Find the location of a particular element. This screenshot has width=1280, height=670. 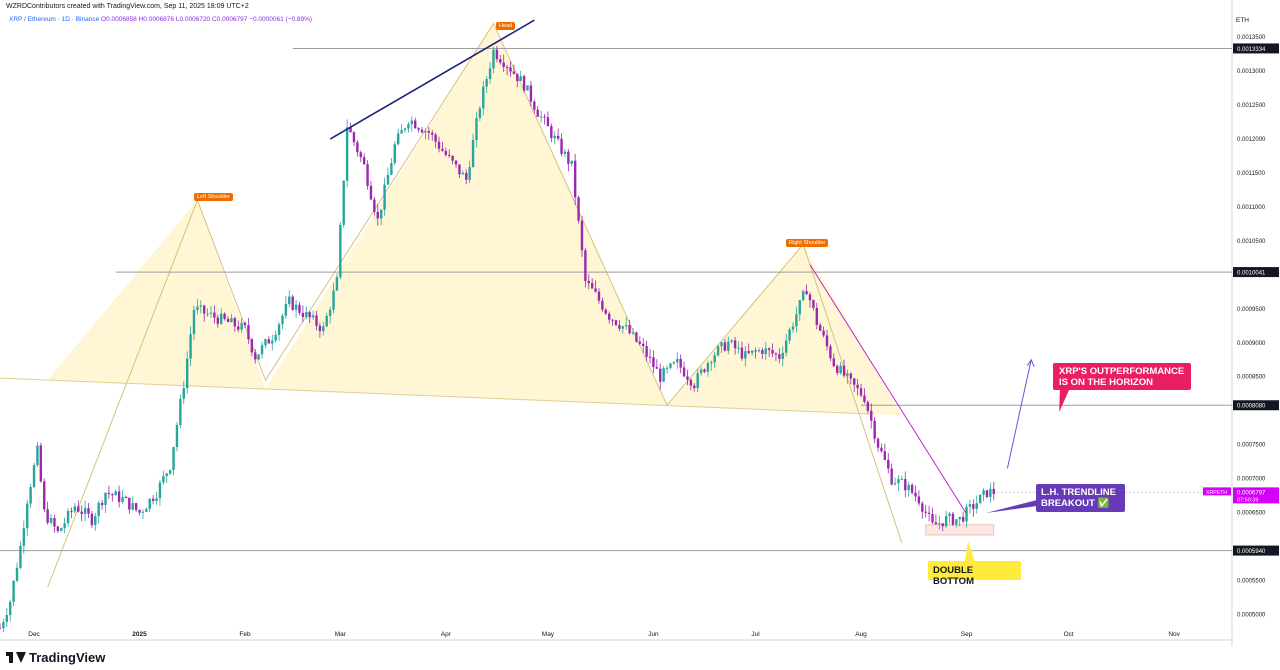

x-tick-label: Mar is located at coordinates (341, 634).